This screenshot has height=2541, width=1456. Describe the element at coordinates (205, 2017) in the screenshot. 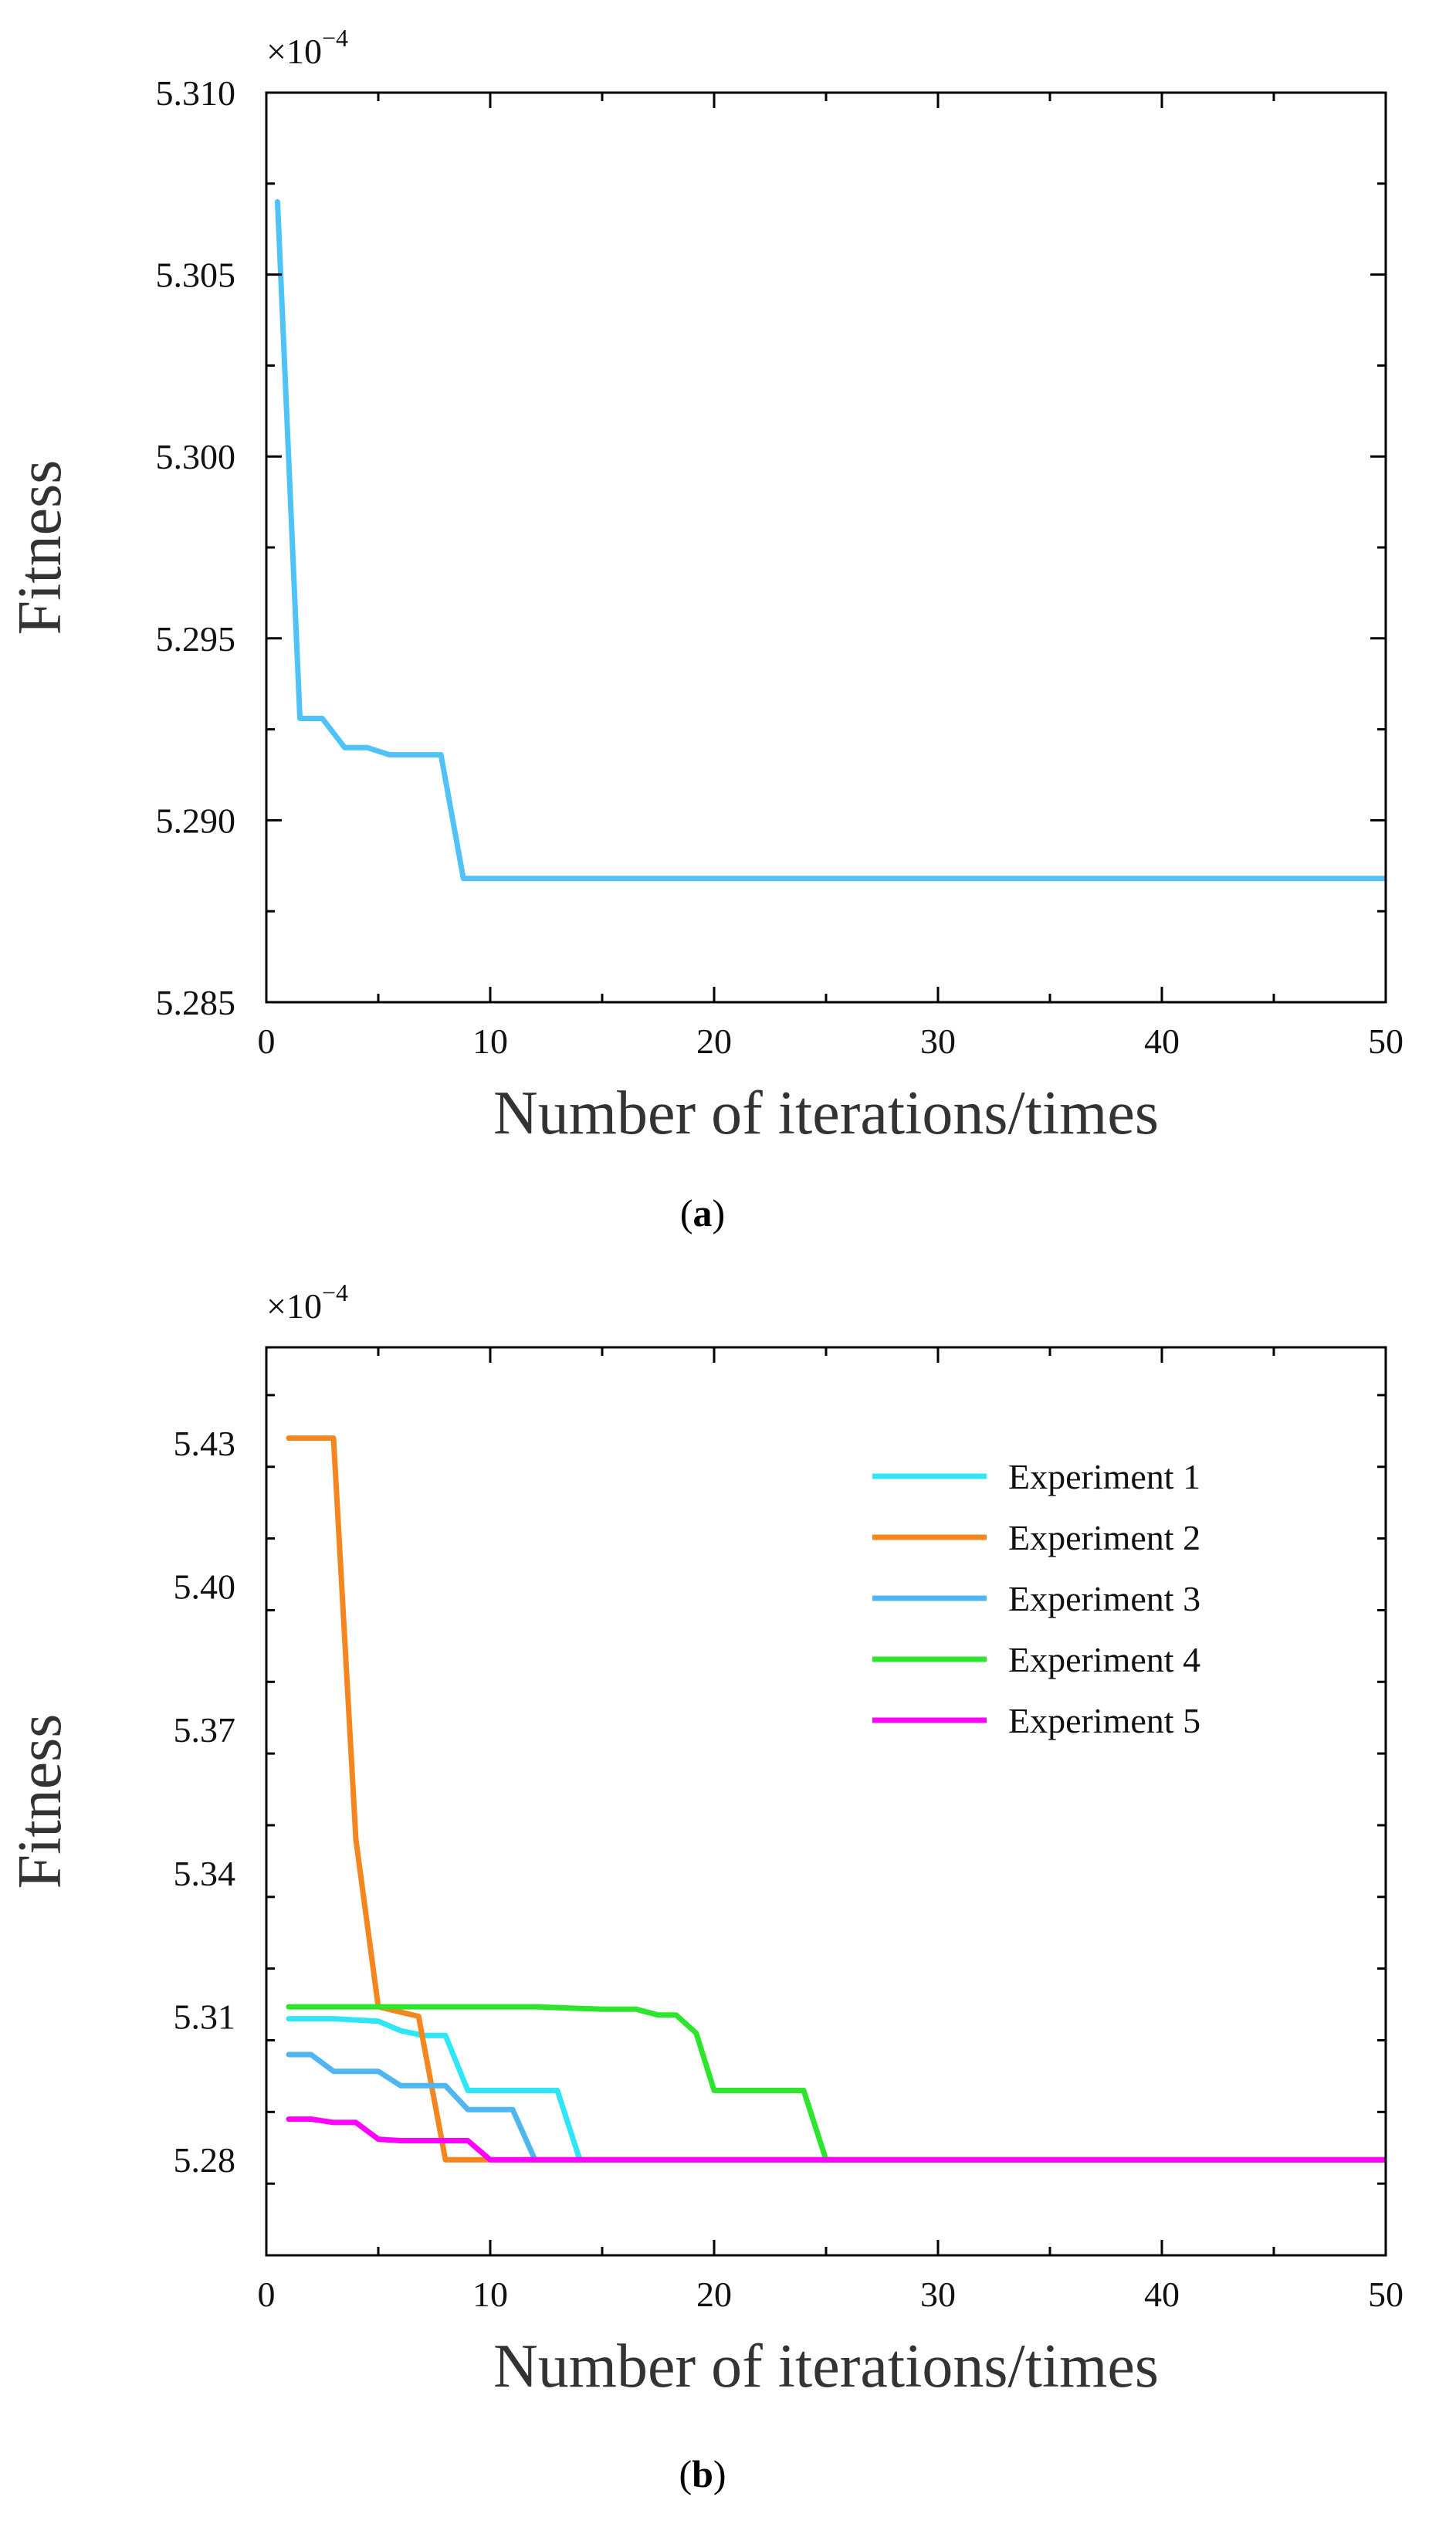

I see `y-tick-label: 5.31` at that location.